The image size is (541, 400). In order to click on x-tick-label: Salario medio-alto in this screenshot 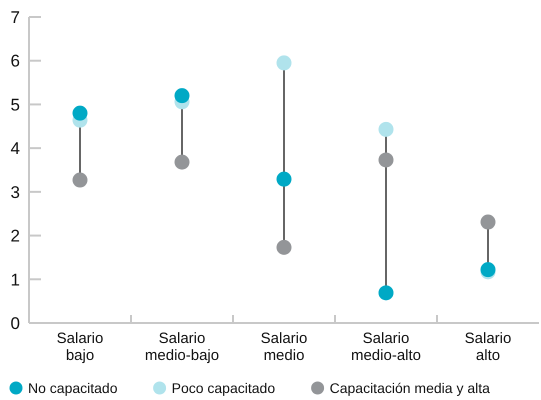, I will do `click(386, 347)`.